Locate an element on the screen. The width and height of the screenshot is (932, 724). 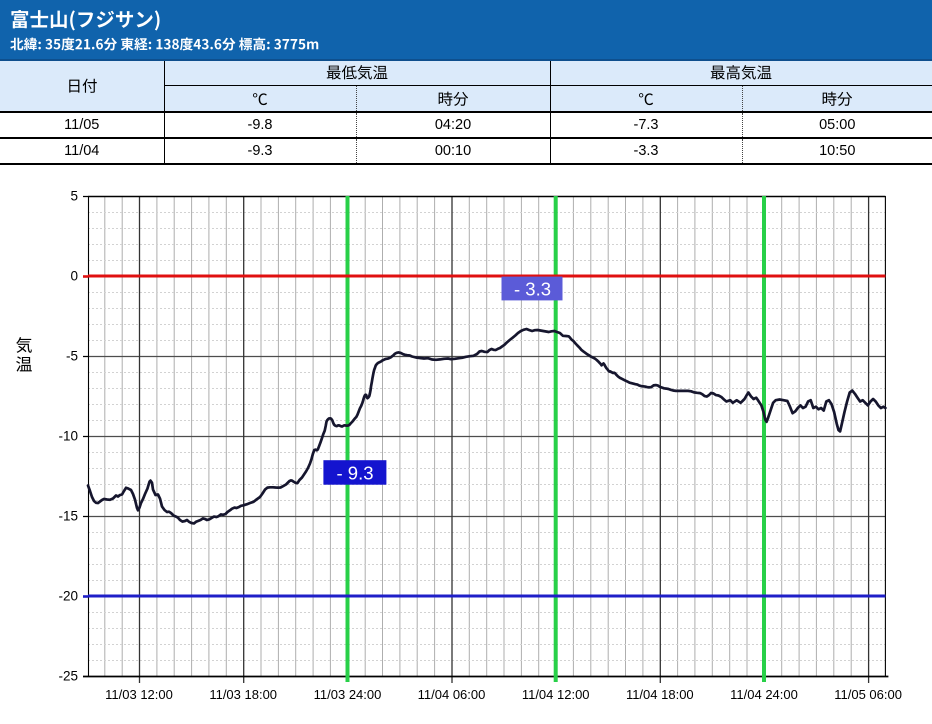
svg-text: 11/03 12:00 is located at coordinates (139, 694).